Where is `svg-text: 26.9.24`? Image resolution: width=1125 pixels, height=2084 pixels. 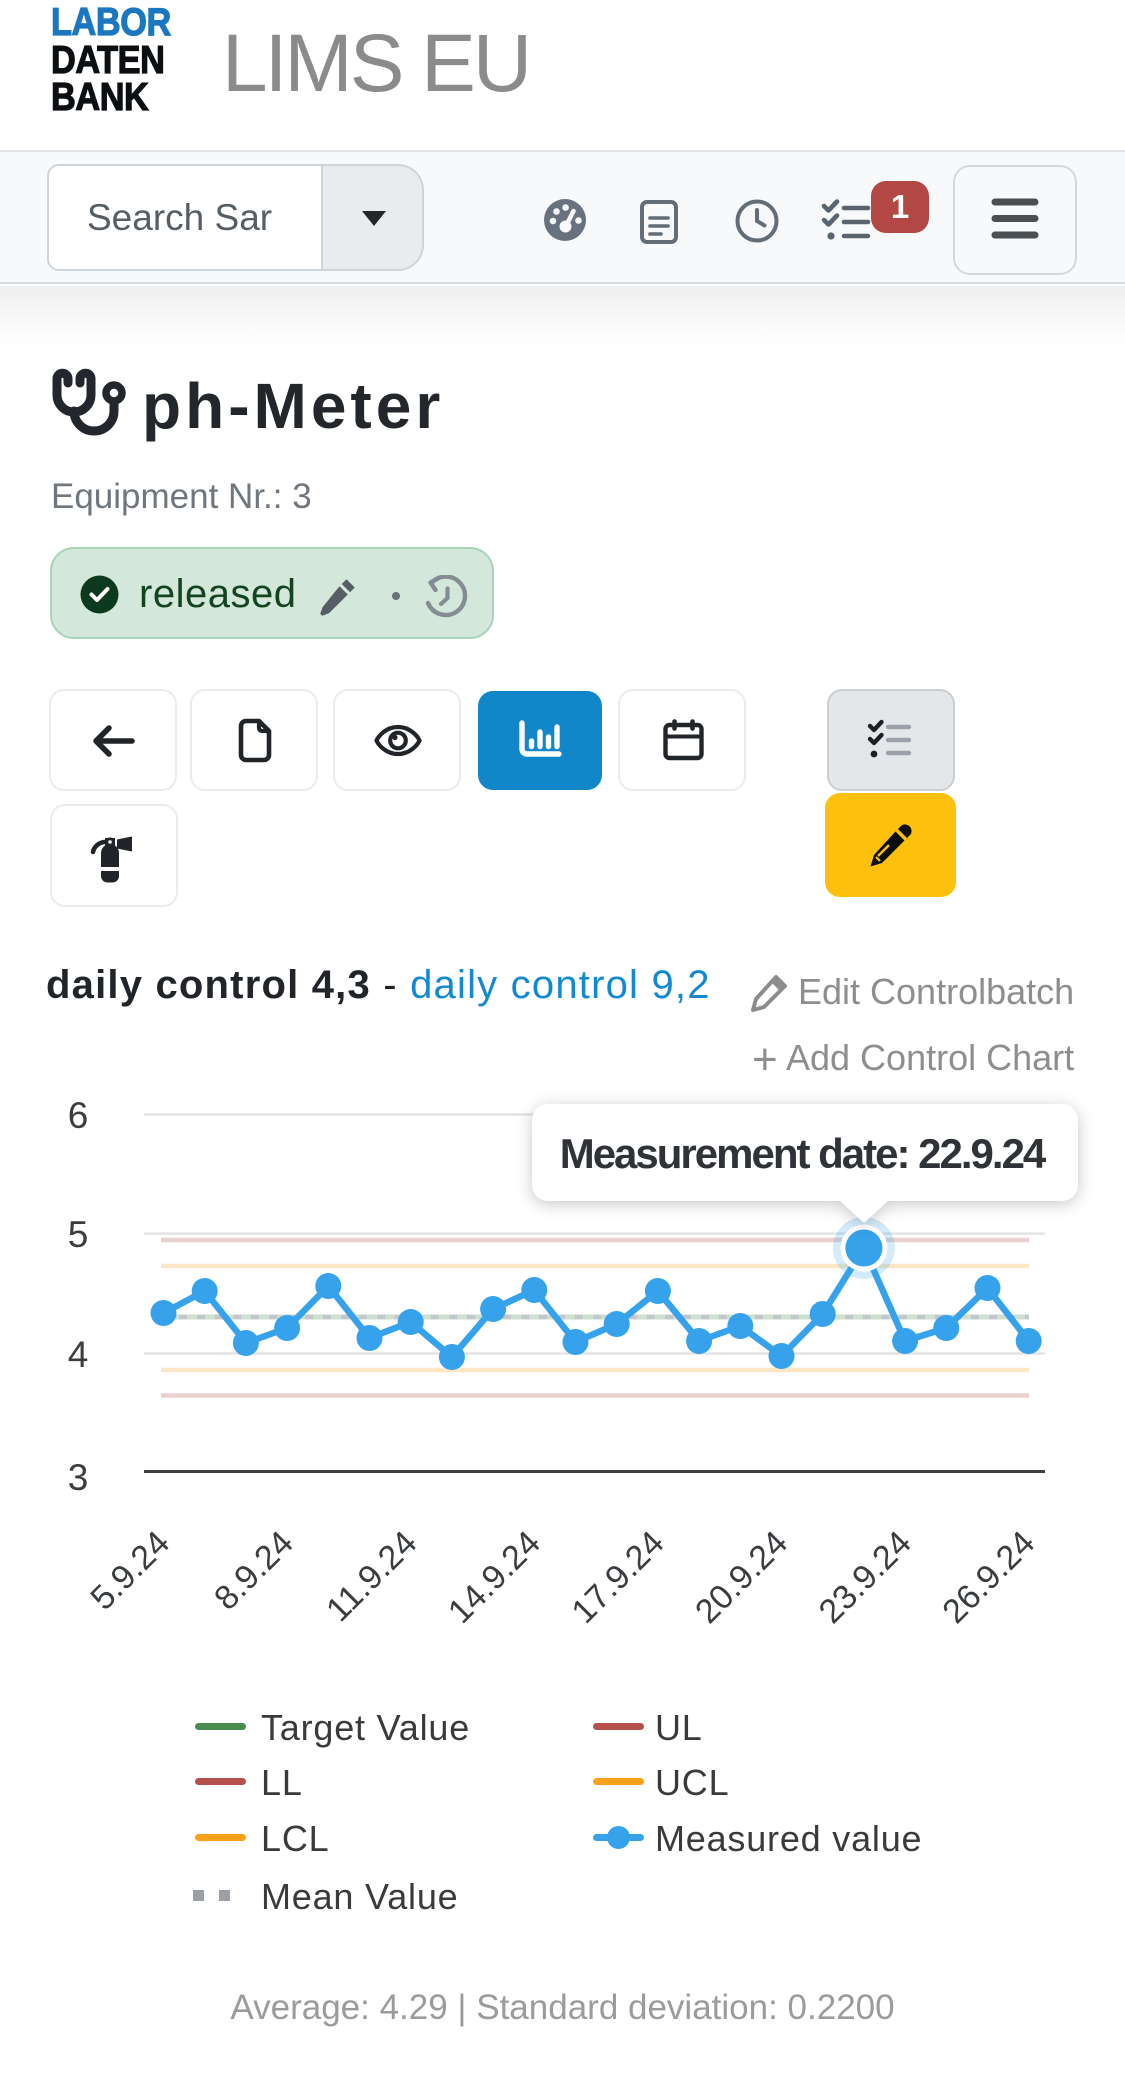
svg-text: 26.9.24 is located at coordinates (988, 1577).